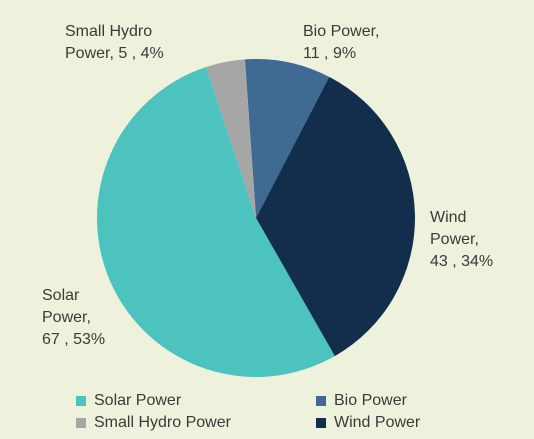  I want to click on legend-label: Small Hydro Power, so click(163, 422).